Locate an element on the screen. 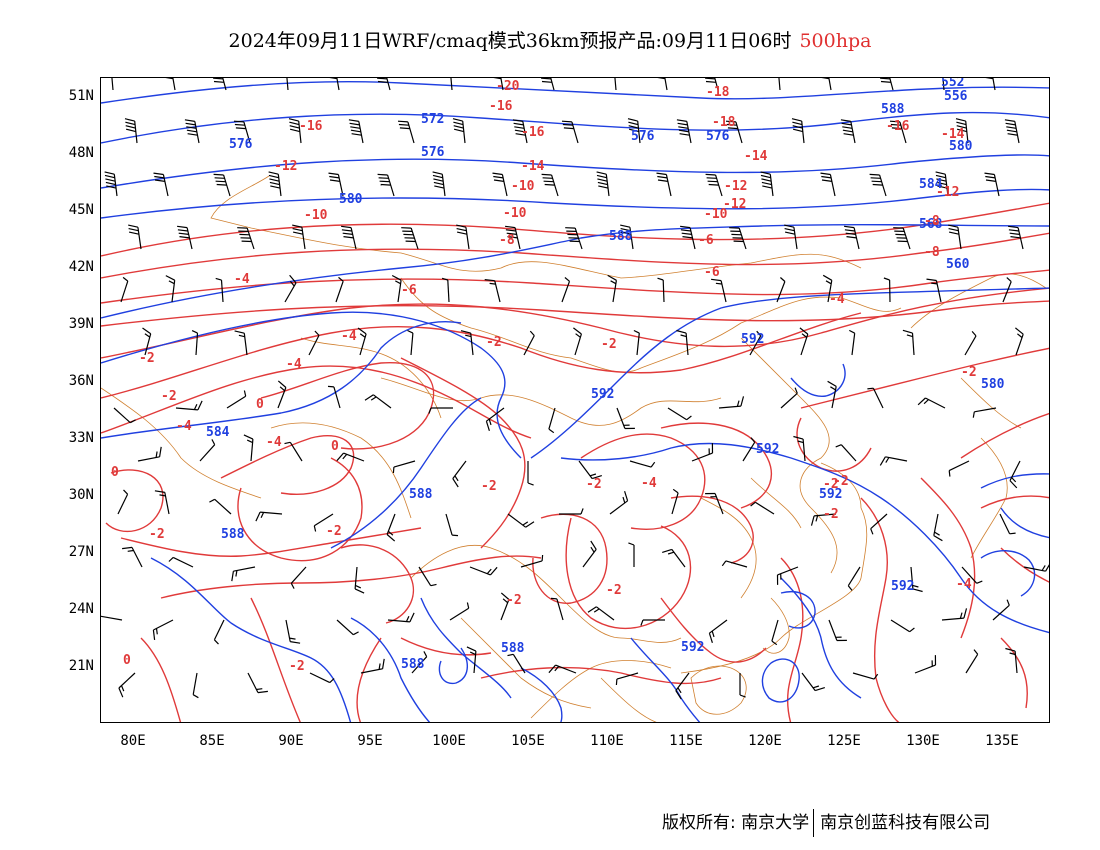 The image size is (1100, 850). height-contour-label: 560 is located at coordinates (958, 264).